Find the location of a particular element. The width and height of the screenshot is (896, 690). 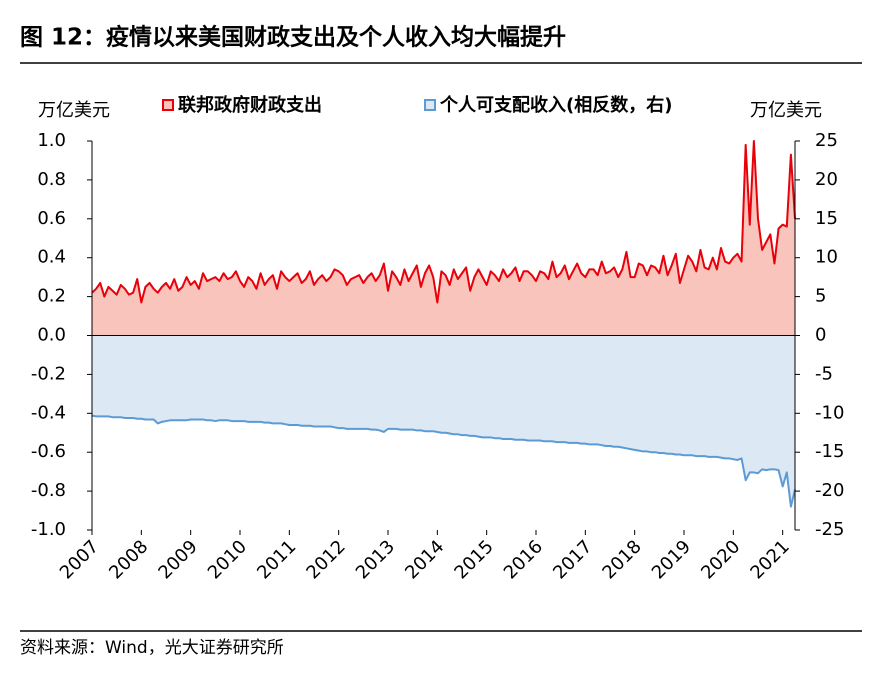

x-tick-label: 2013 is located at coordinates (375, 559).